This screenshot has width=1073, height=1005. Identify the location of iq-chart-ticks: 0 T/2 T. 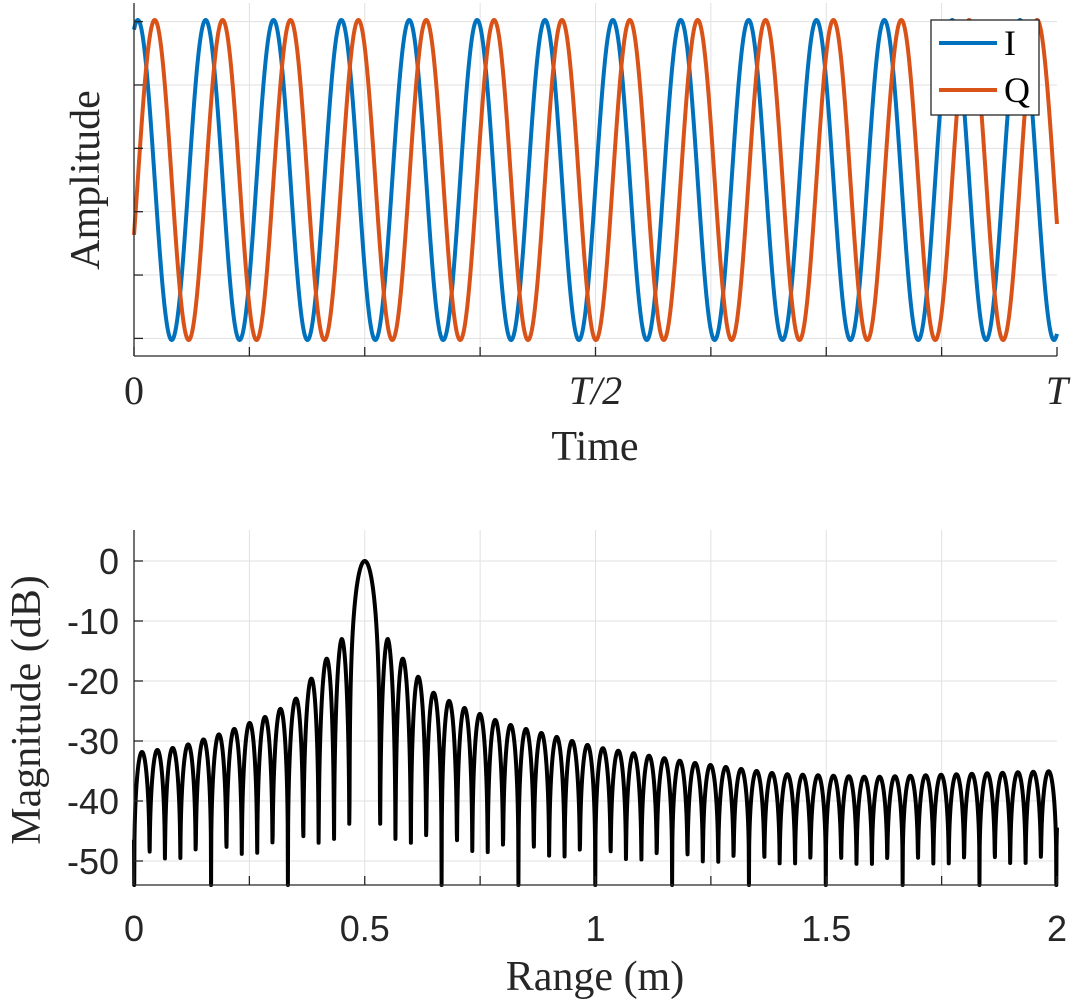
(597, 390).